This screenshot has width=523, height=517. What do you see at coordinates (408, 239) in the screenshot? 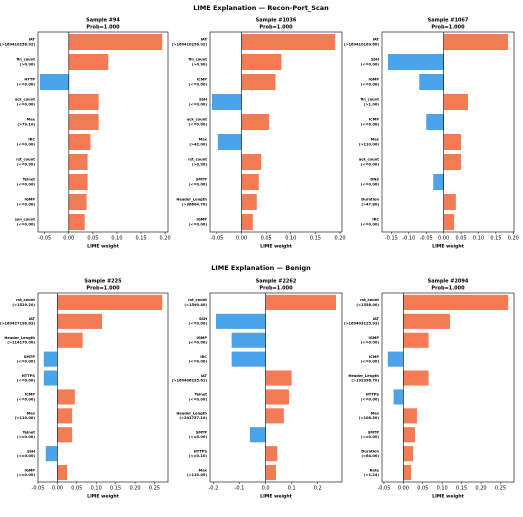
I see `x-tick-label: -0.10` at bounding box center [408, 239].